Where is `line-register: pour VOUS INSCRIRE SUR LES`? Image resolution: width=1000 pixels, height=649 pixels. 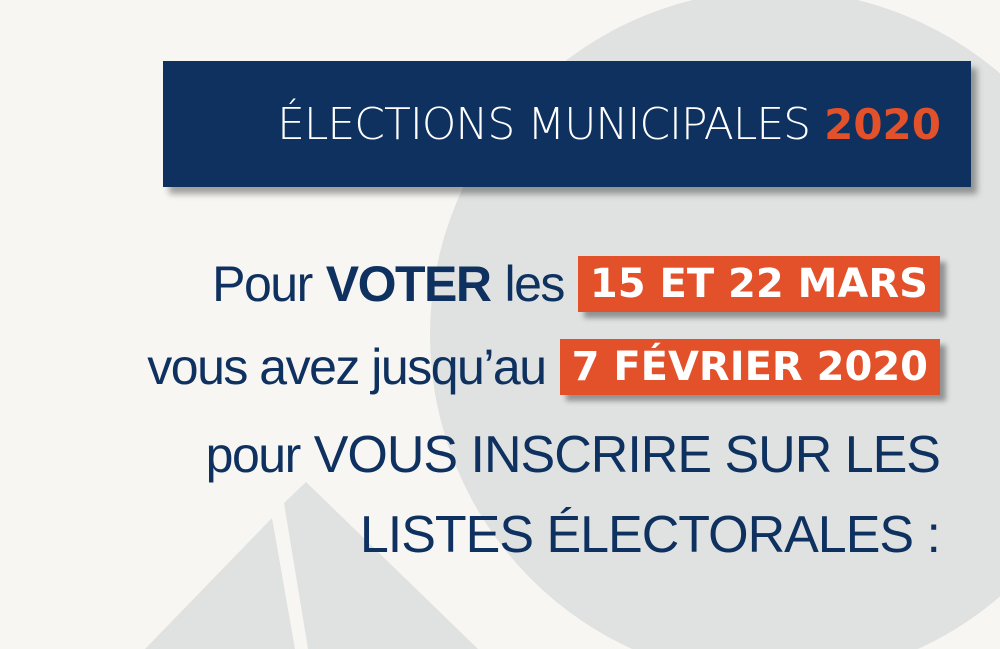
line-register: pour VOUS INSCRIRE SUR LES is located at coordinates (573, 455).